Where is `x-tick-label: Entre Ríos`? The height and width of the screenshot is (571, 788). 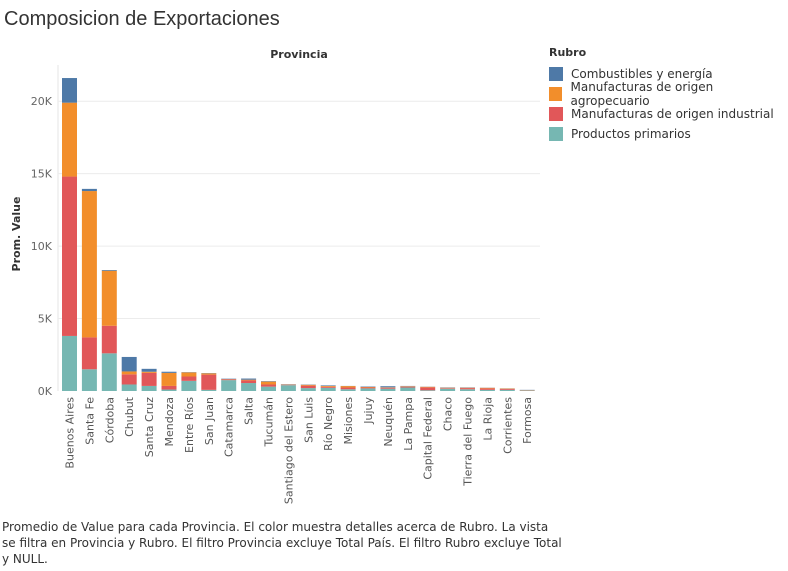 x-tick-label: Entre Ríos is located at coordinates (189, 425).